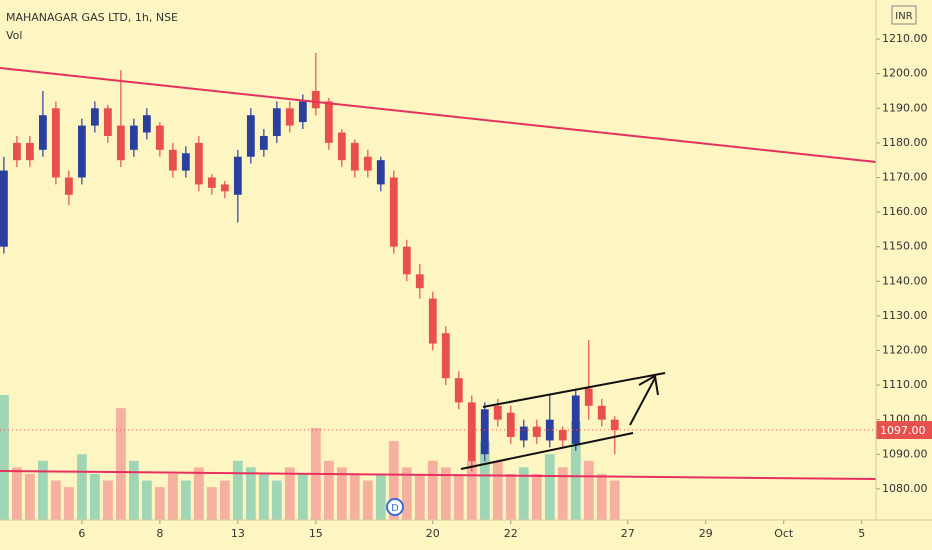 The width and height of the screenshot is (932, 550). I want to click on arrow-head, so click(648, 385).